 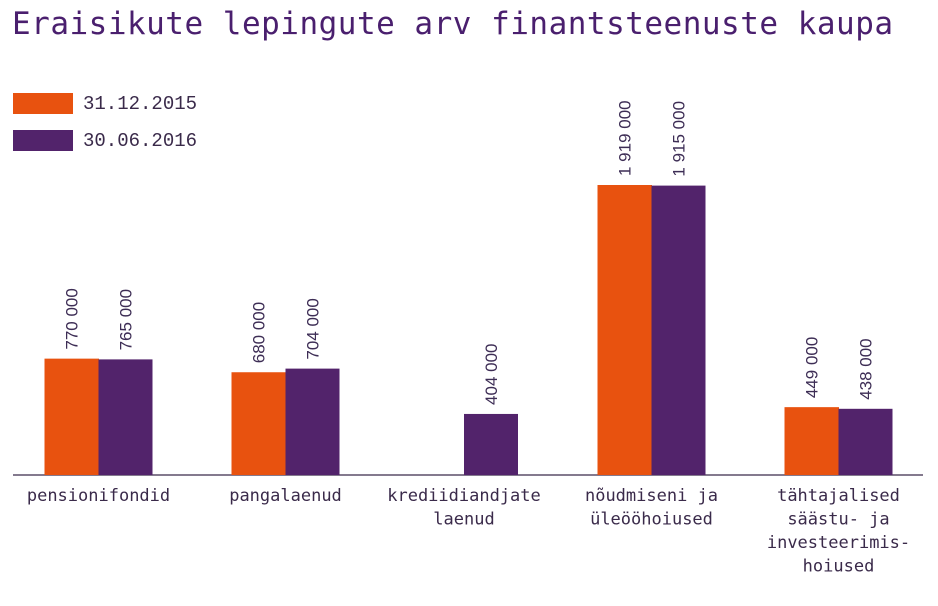 What do you see at coordinates (625, 138) in the screenshot?
I see `value-label-1-4: 1 919 000` at bounding box center [625, 138].